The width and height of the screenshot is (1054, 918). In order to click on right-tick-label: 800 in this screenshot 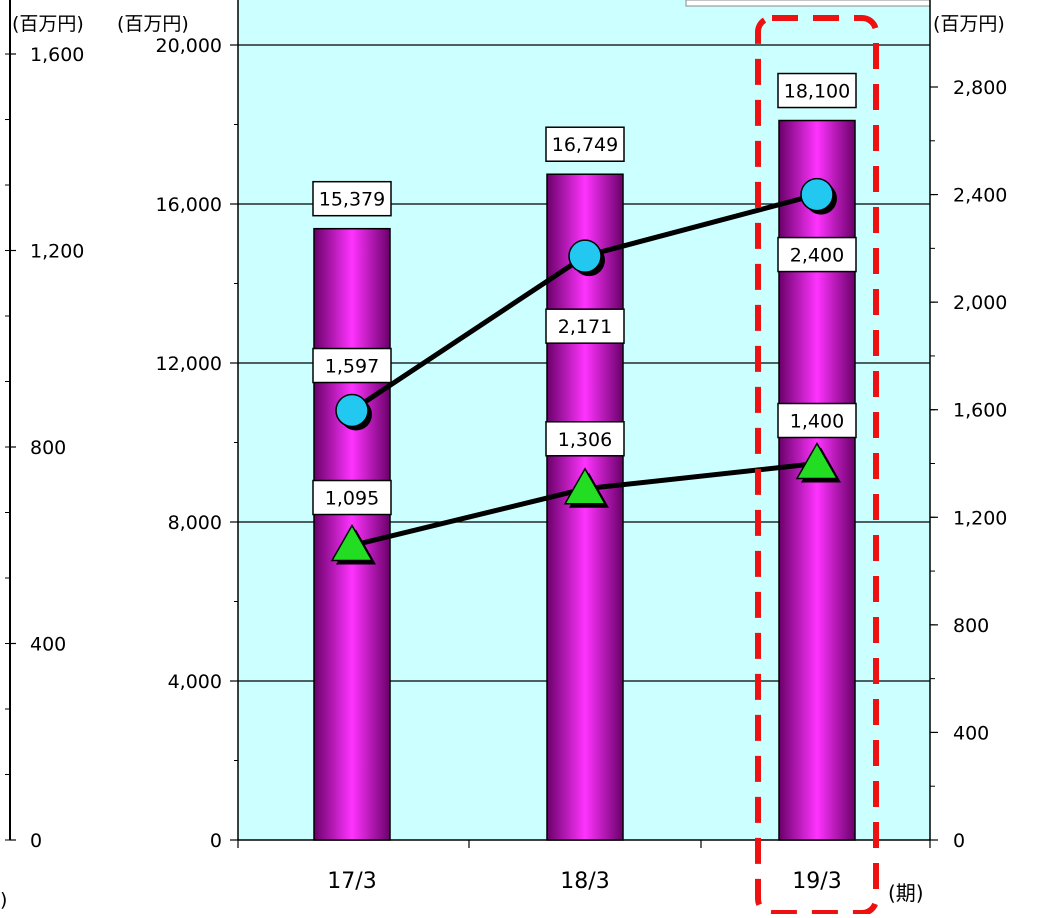, I will do `click(971, 626)`.